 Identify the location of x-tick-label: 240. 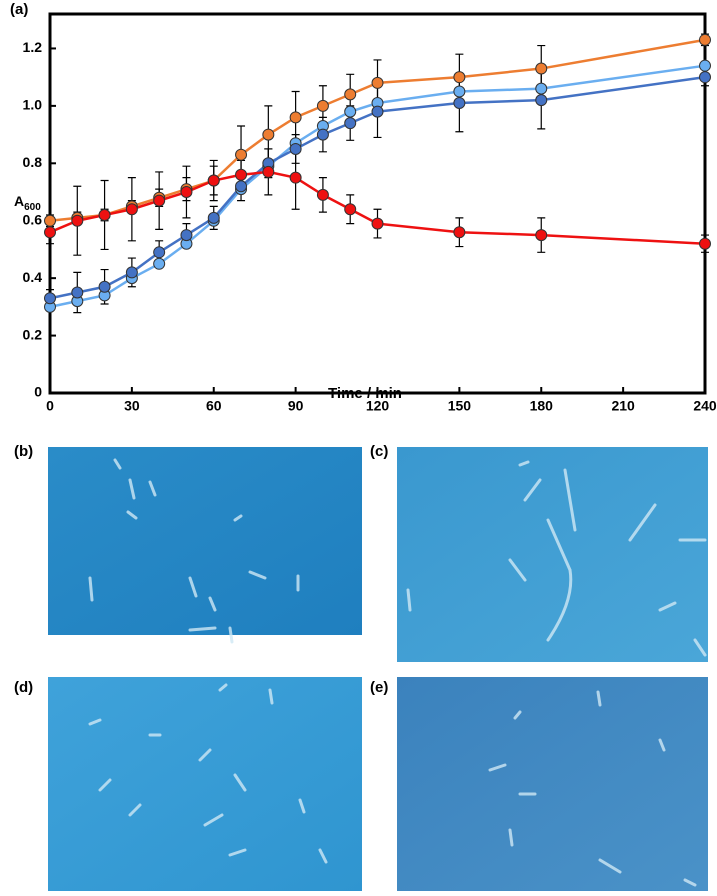
(705, 406).